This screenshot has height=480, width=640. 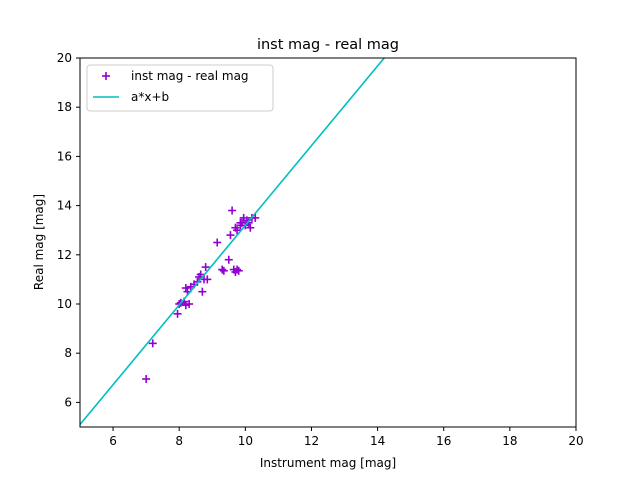 I want to click on y-axis-label: Real mag [mag], so click(x=39, y=242).